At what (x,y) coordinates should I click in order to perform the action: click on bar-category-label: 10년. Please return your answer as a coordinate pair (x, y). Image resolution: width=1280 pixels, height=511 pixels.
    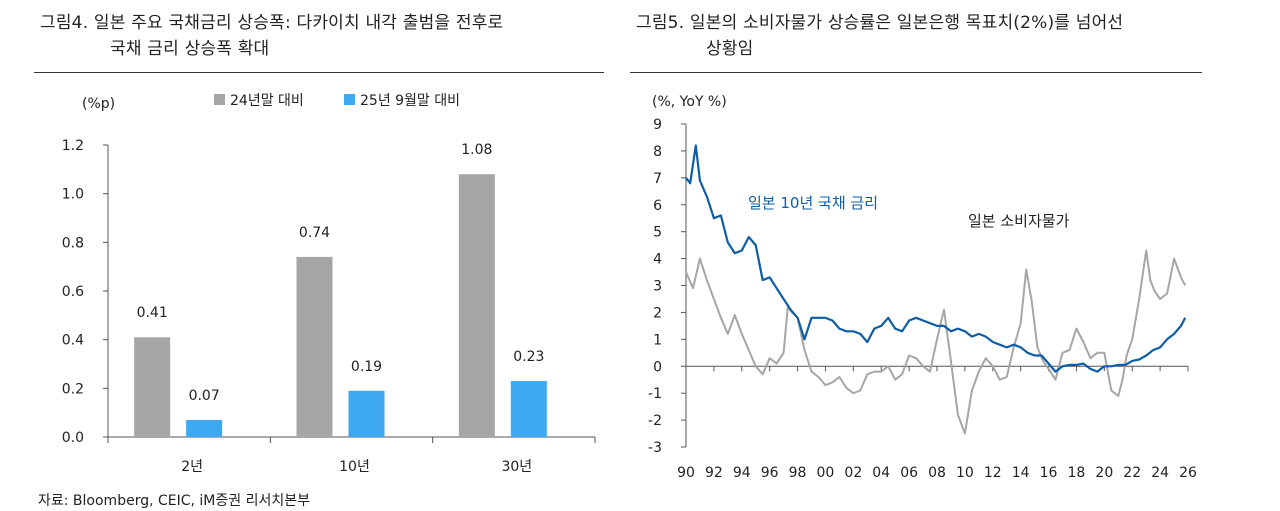
    Looking at the image, I should click on (354, 467).